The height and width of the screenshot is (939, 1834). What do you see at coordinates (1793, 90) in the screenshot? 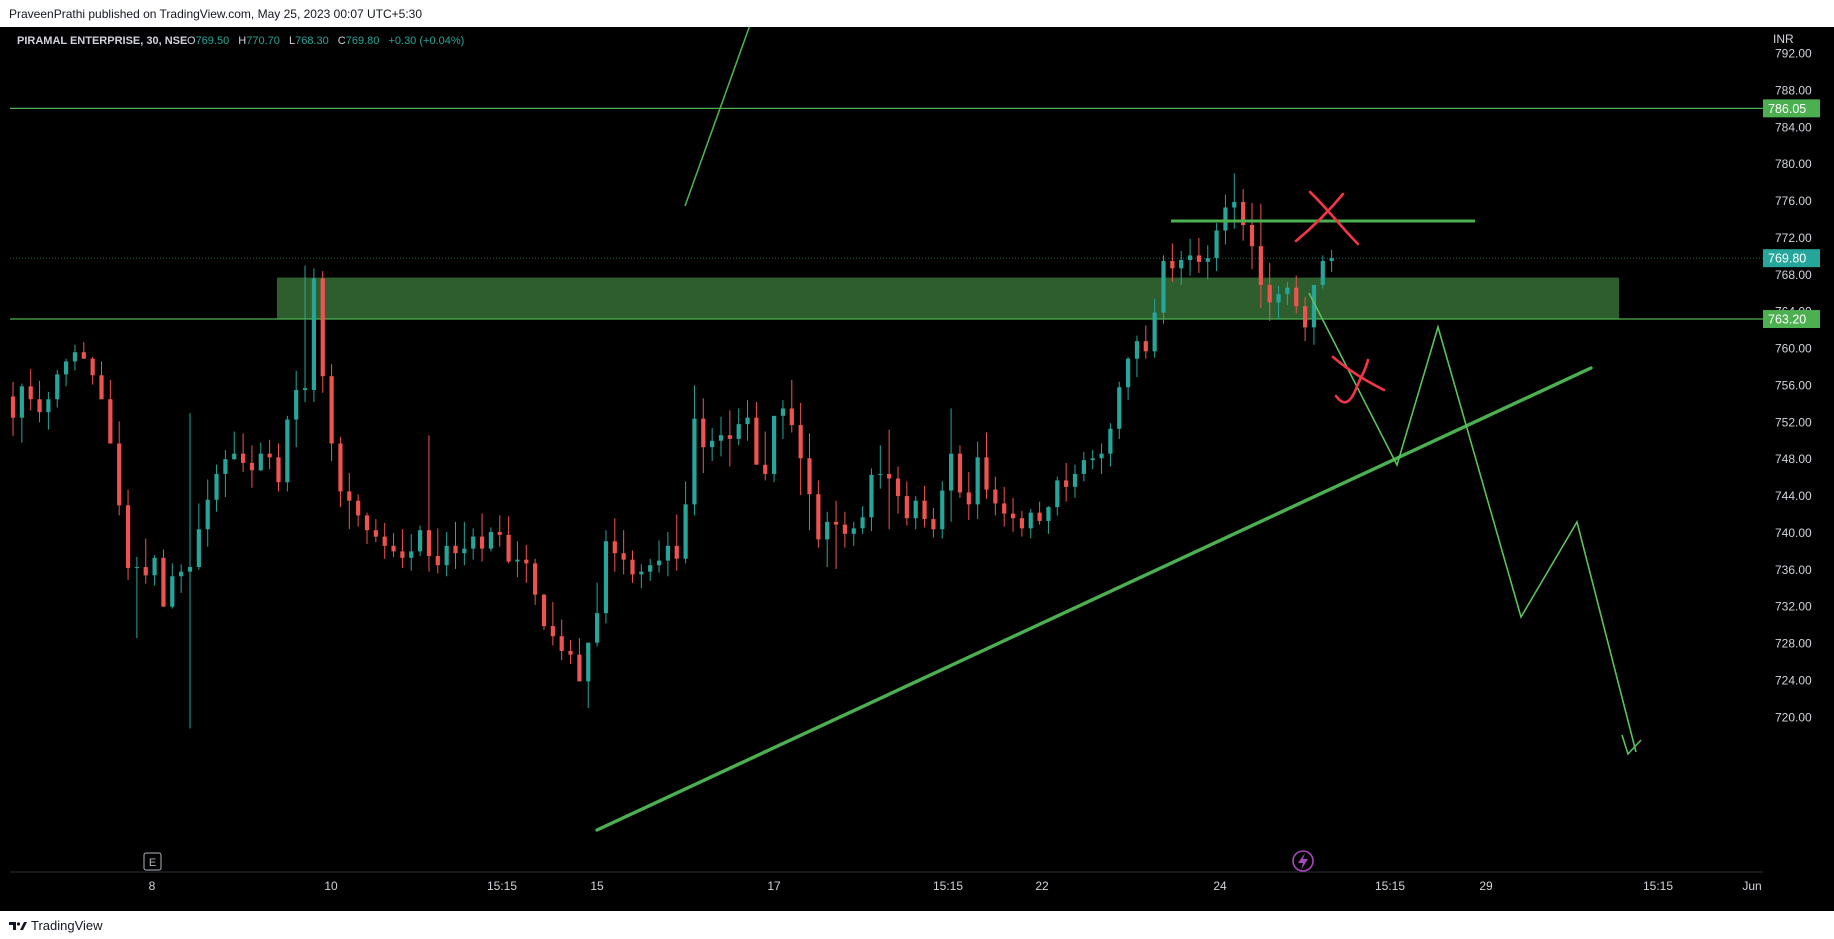
I see `price-tick-label: 788.00` at bounding box center [1793, 90].